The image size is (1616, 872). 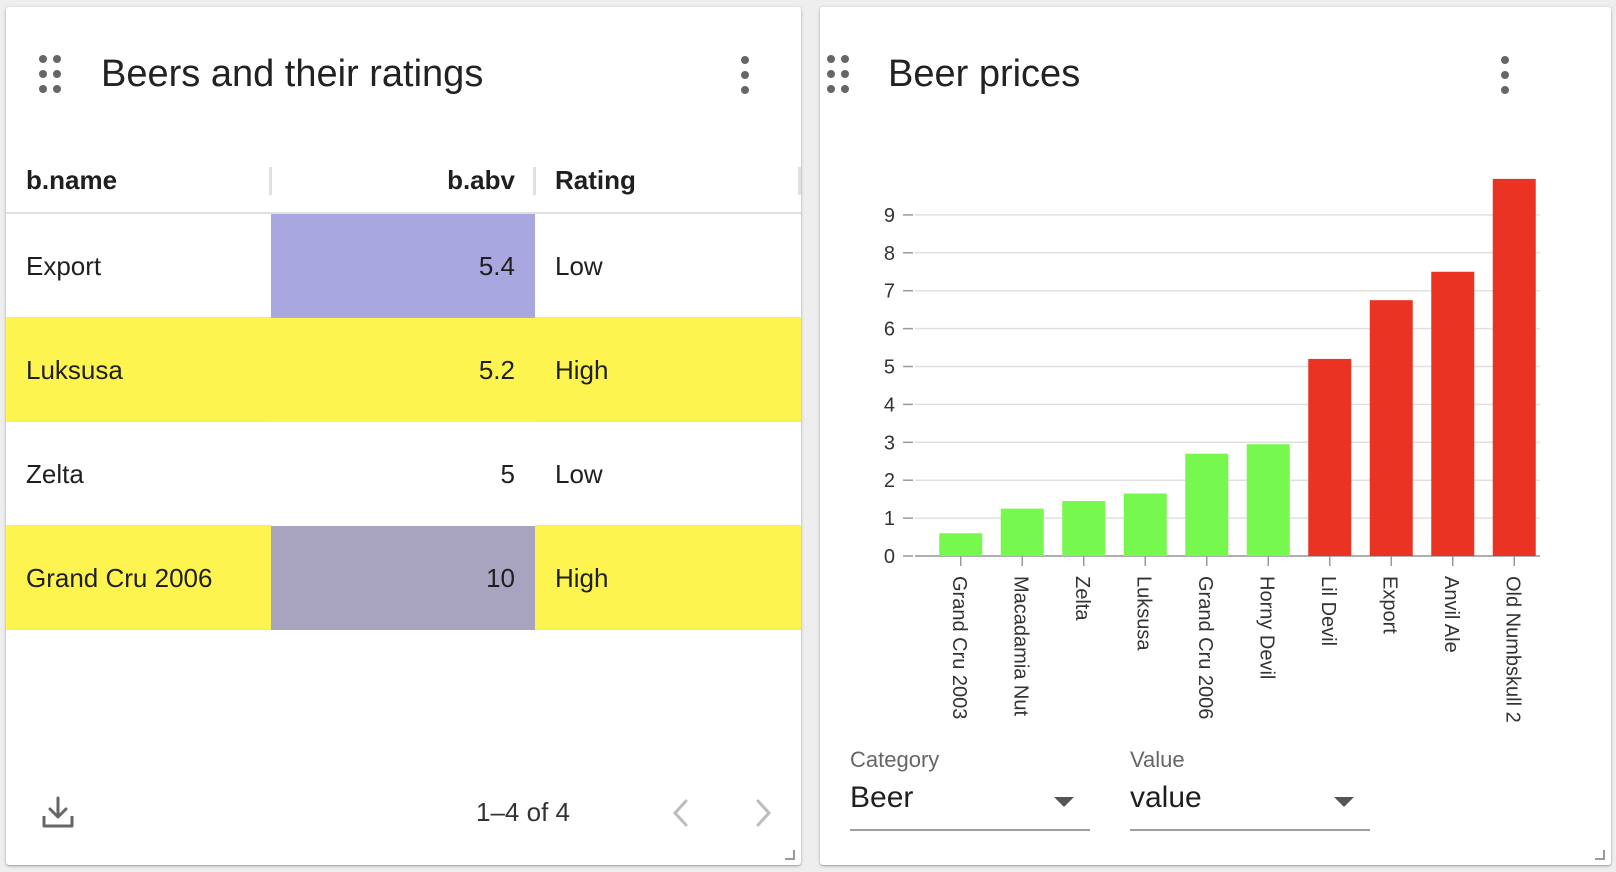 What do you see at coordinates (1389, 605) in the screenshot?
I see `x-tick-label: Export` at bounding box center [1389, 605].